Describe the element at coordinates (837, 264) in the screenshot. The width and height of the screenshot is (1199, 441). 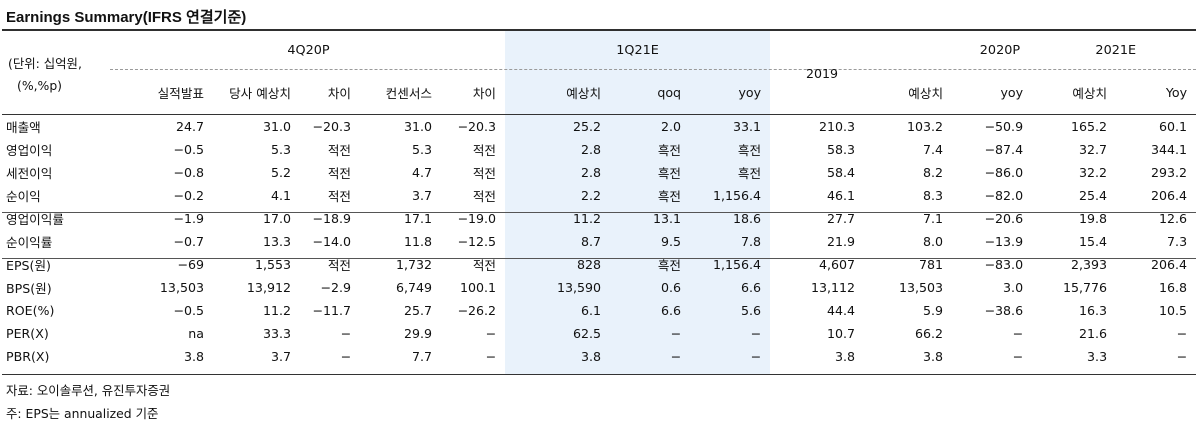
I see `table-cell: 4,607` at that location.